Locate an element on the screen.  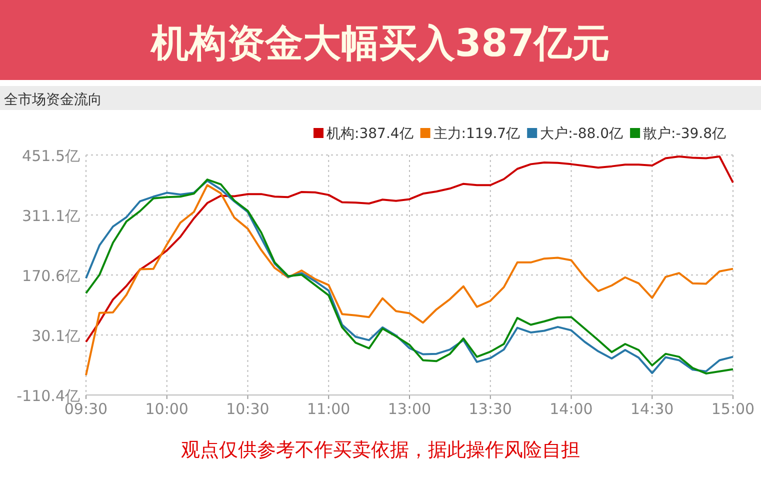
x-tick-label: 15:00 is located at coordinates (733, 409).